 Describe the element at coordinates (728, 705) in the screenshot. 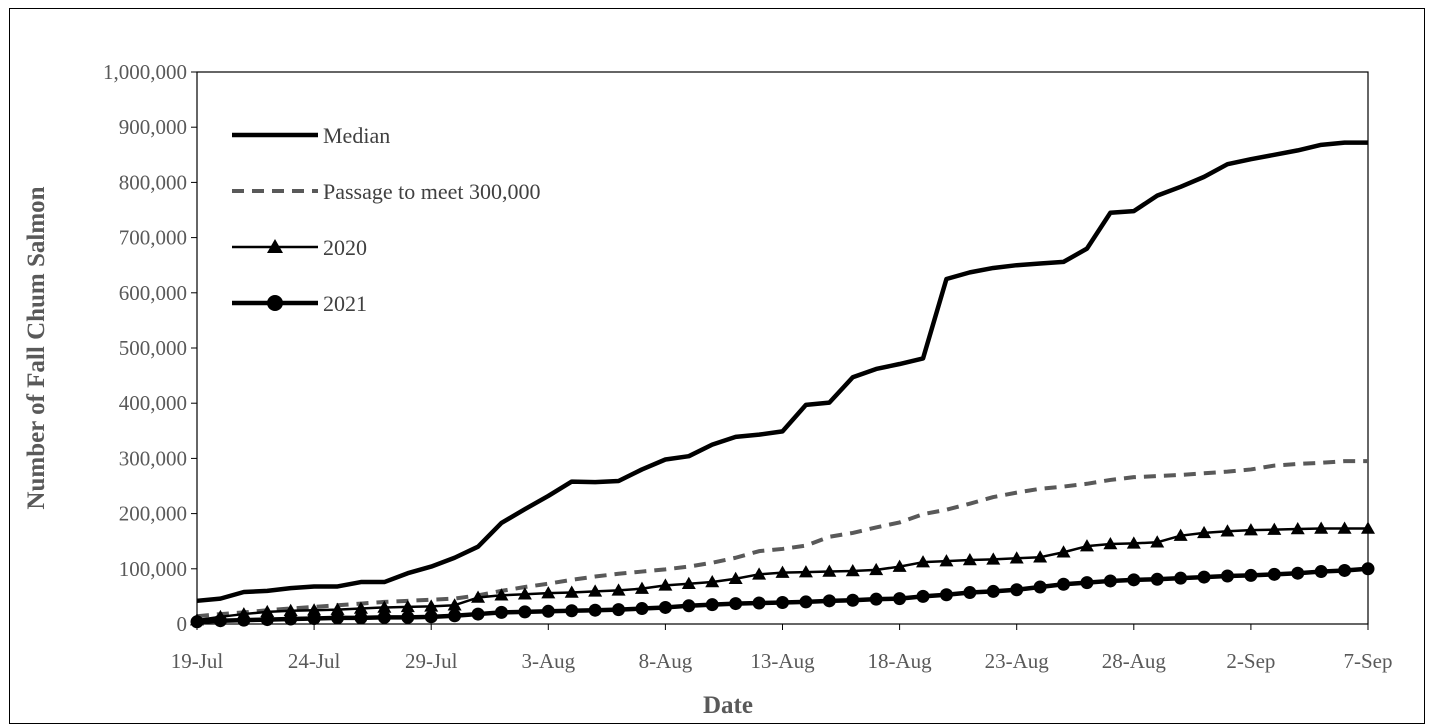

I see `x-axis-title: Date` at that location.